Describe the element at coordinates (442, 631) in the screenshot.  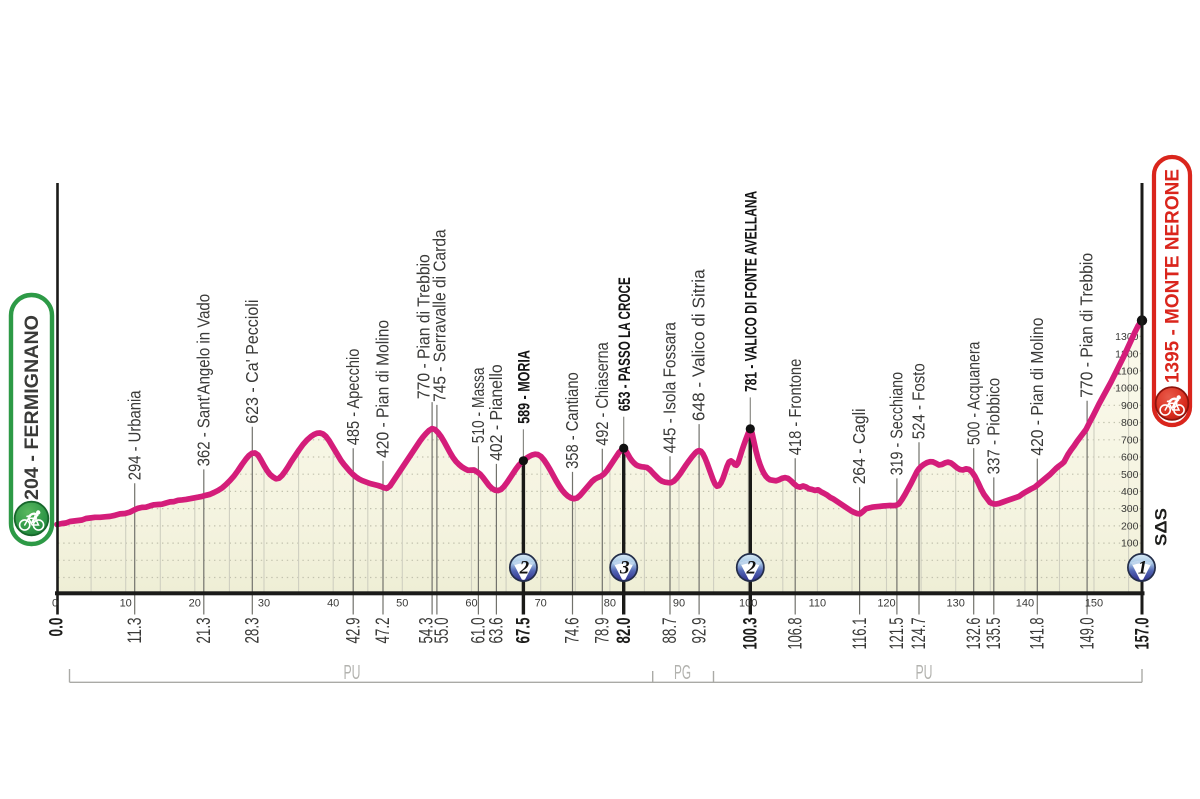
I see `svg-text: 55.0` at that location.